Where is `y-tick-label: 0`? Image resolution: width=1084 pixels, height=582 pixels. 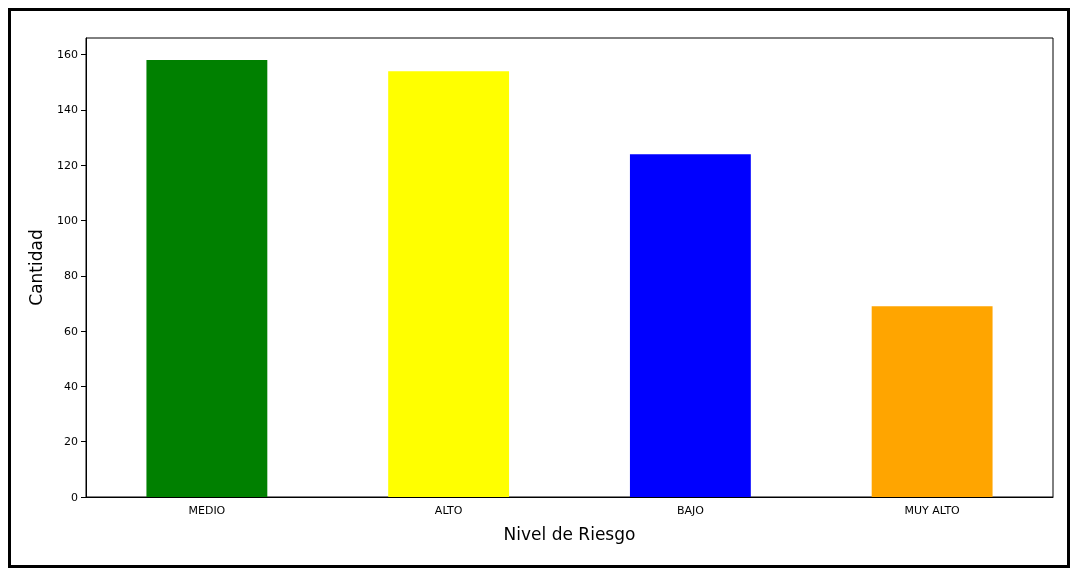 y-tick-label: 0 is located at coordinates (74, 497).